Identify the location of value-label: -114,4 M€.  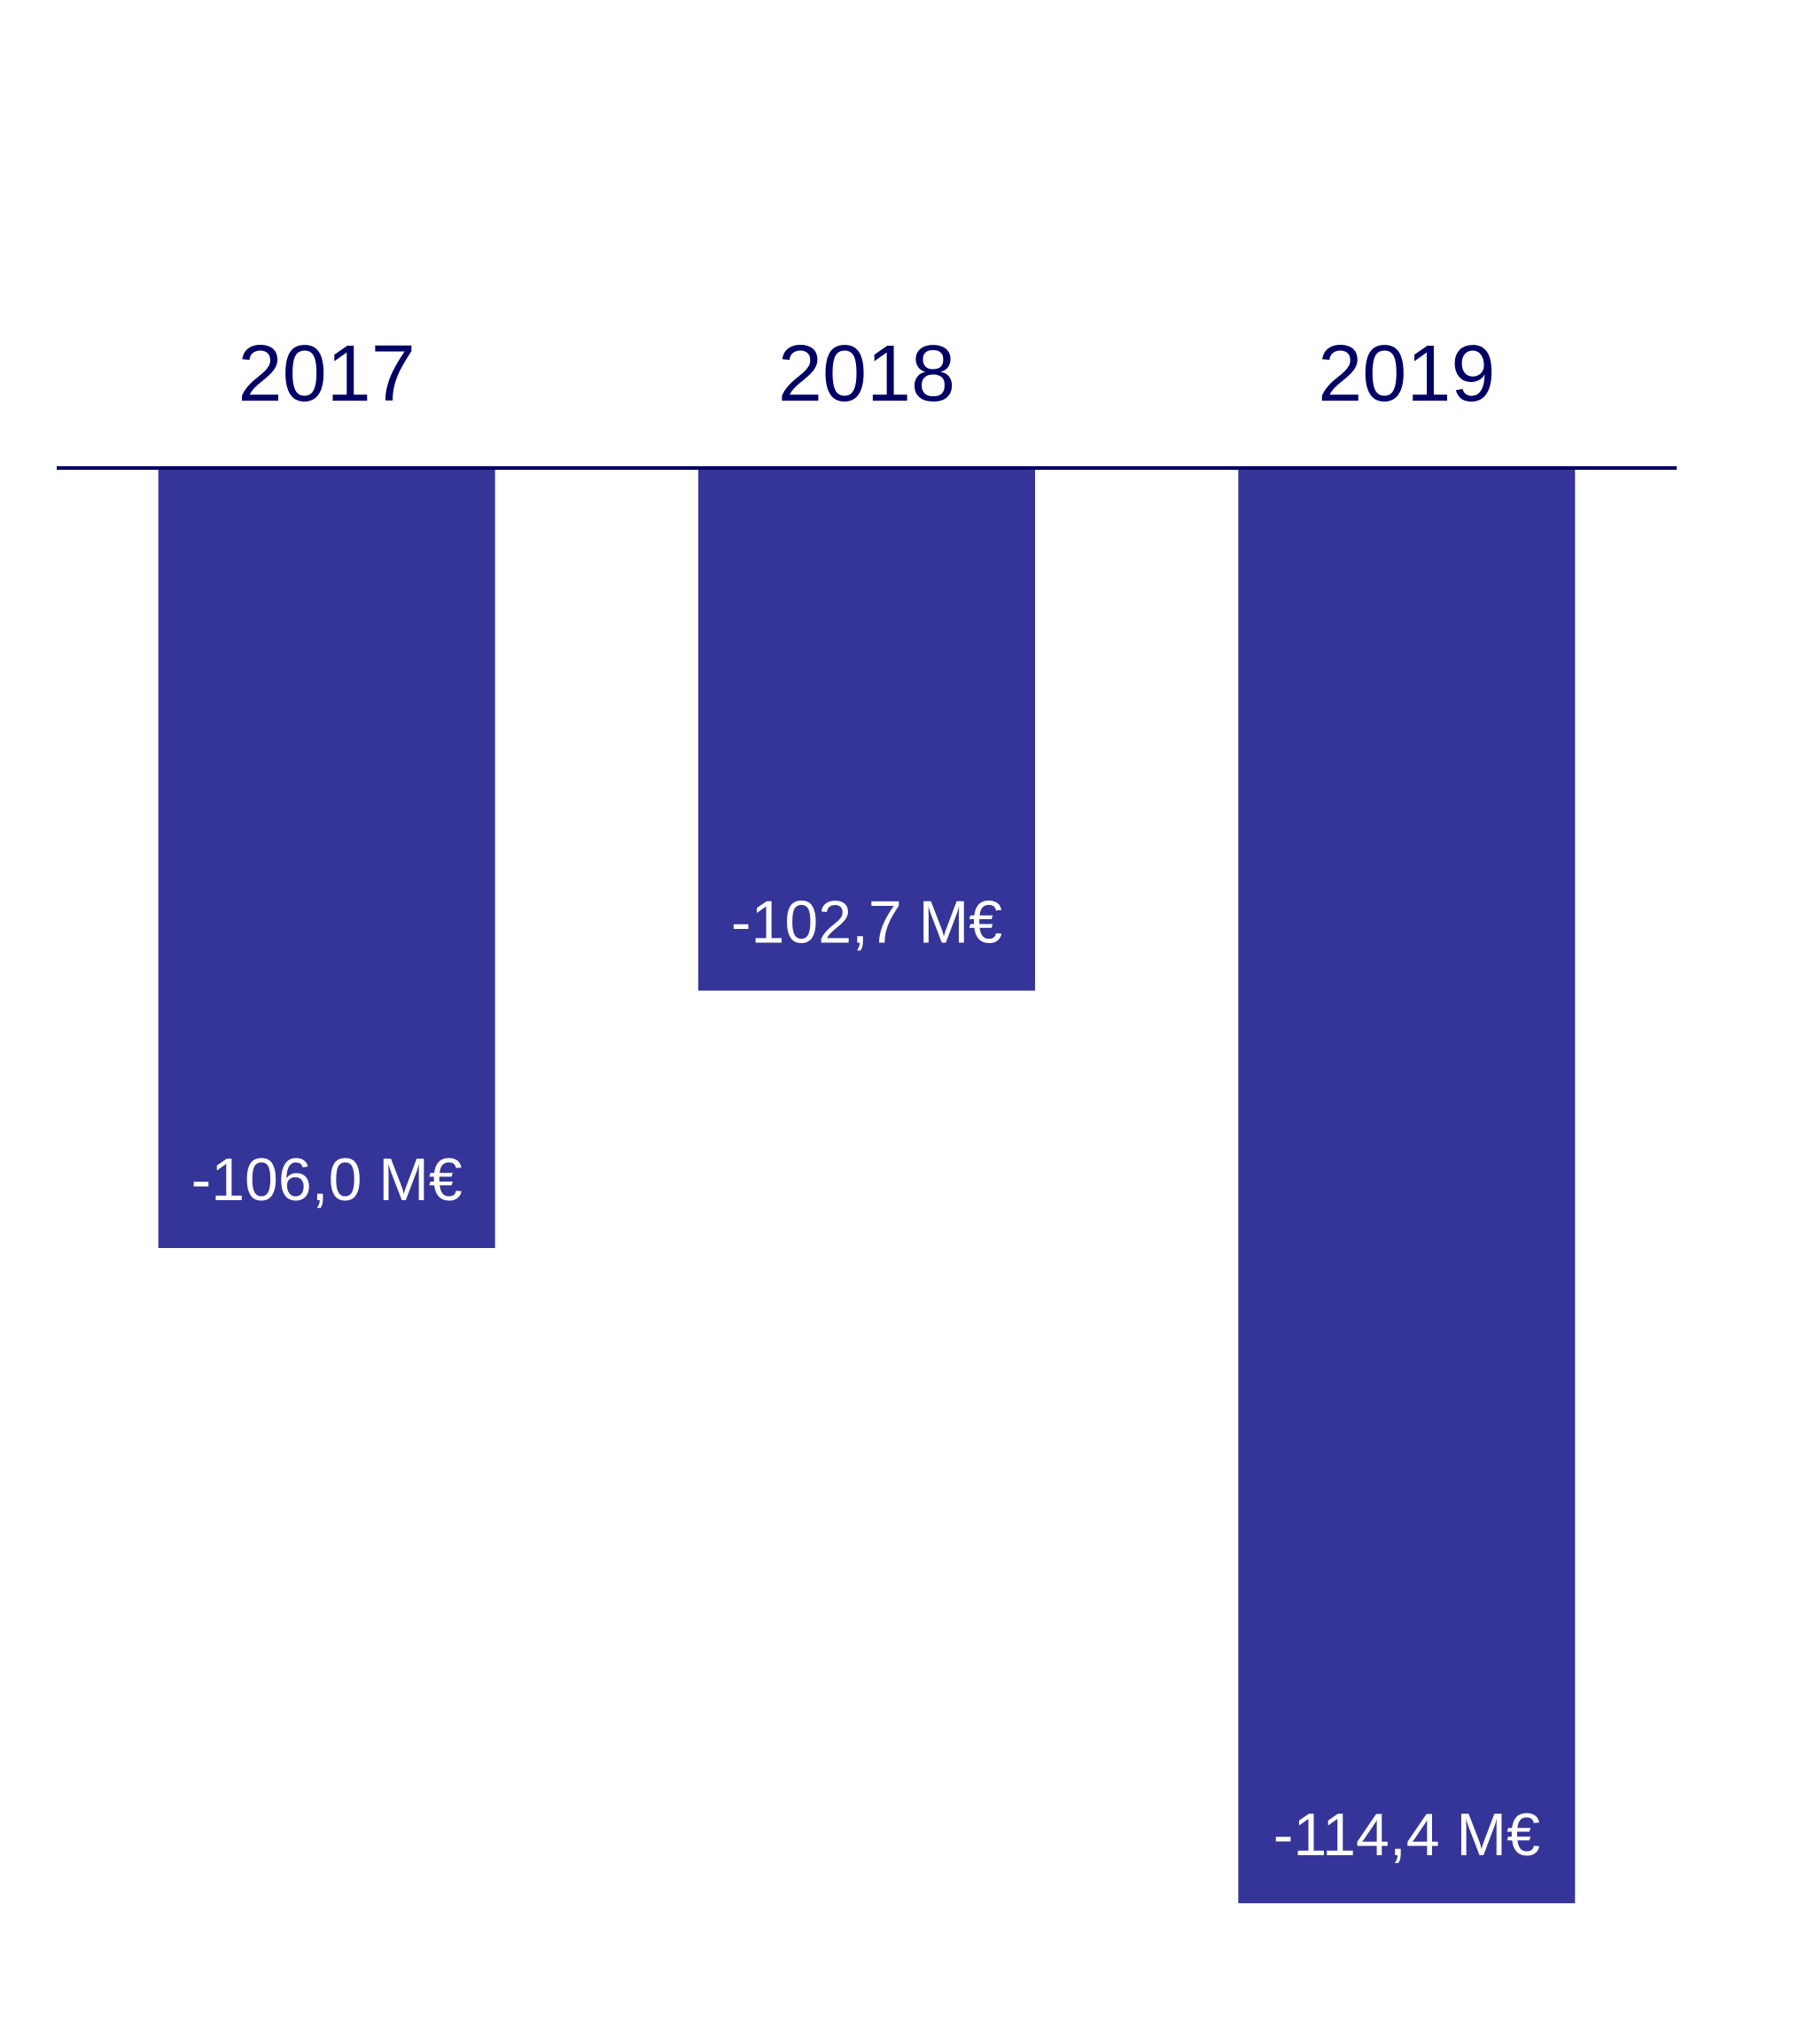
(1407, 1834).